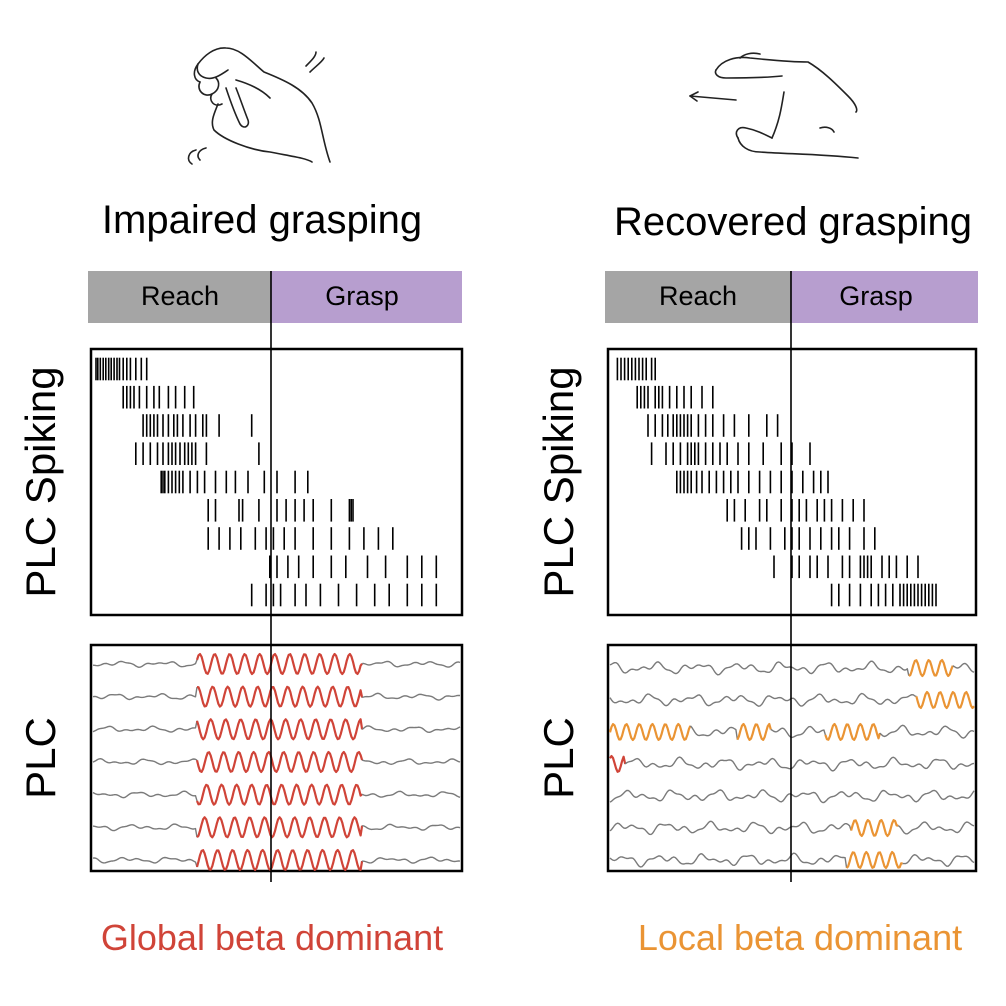 This screenshot has width=1006, height=1006. What do you see at coordinates (259, 106) in the screenshot?
I see `trembling-hand-icon` at bounding box center [259, 106].